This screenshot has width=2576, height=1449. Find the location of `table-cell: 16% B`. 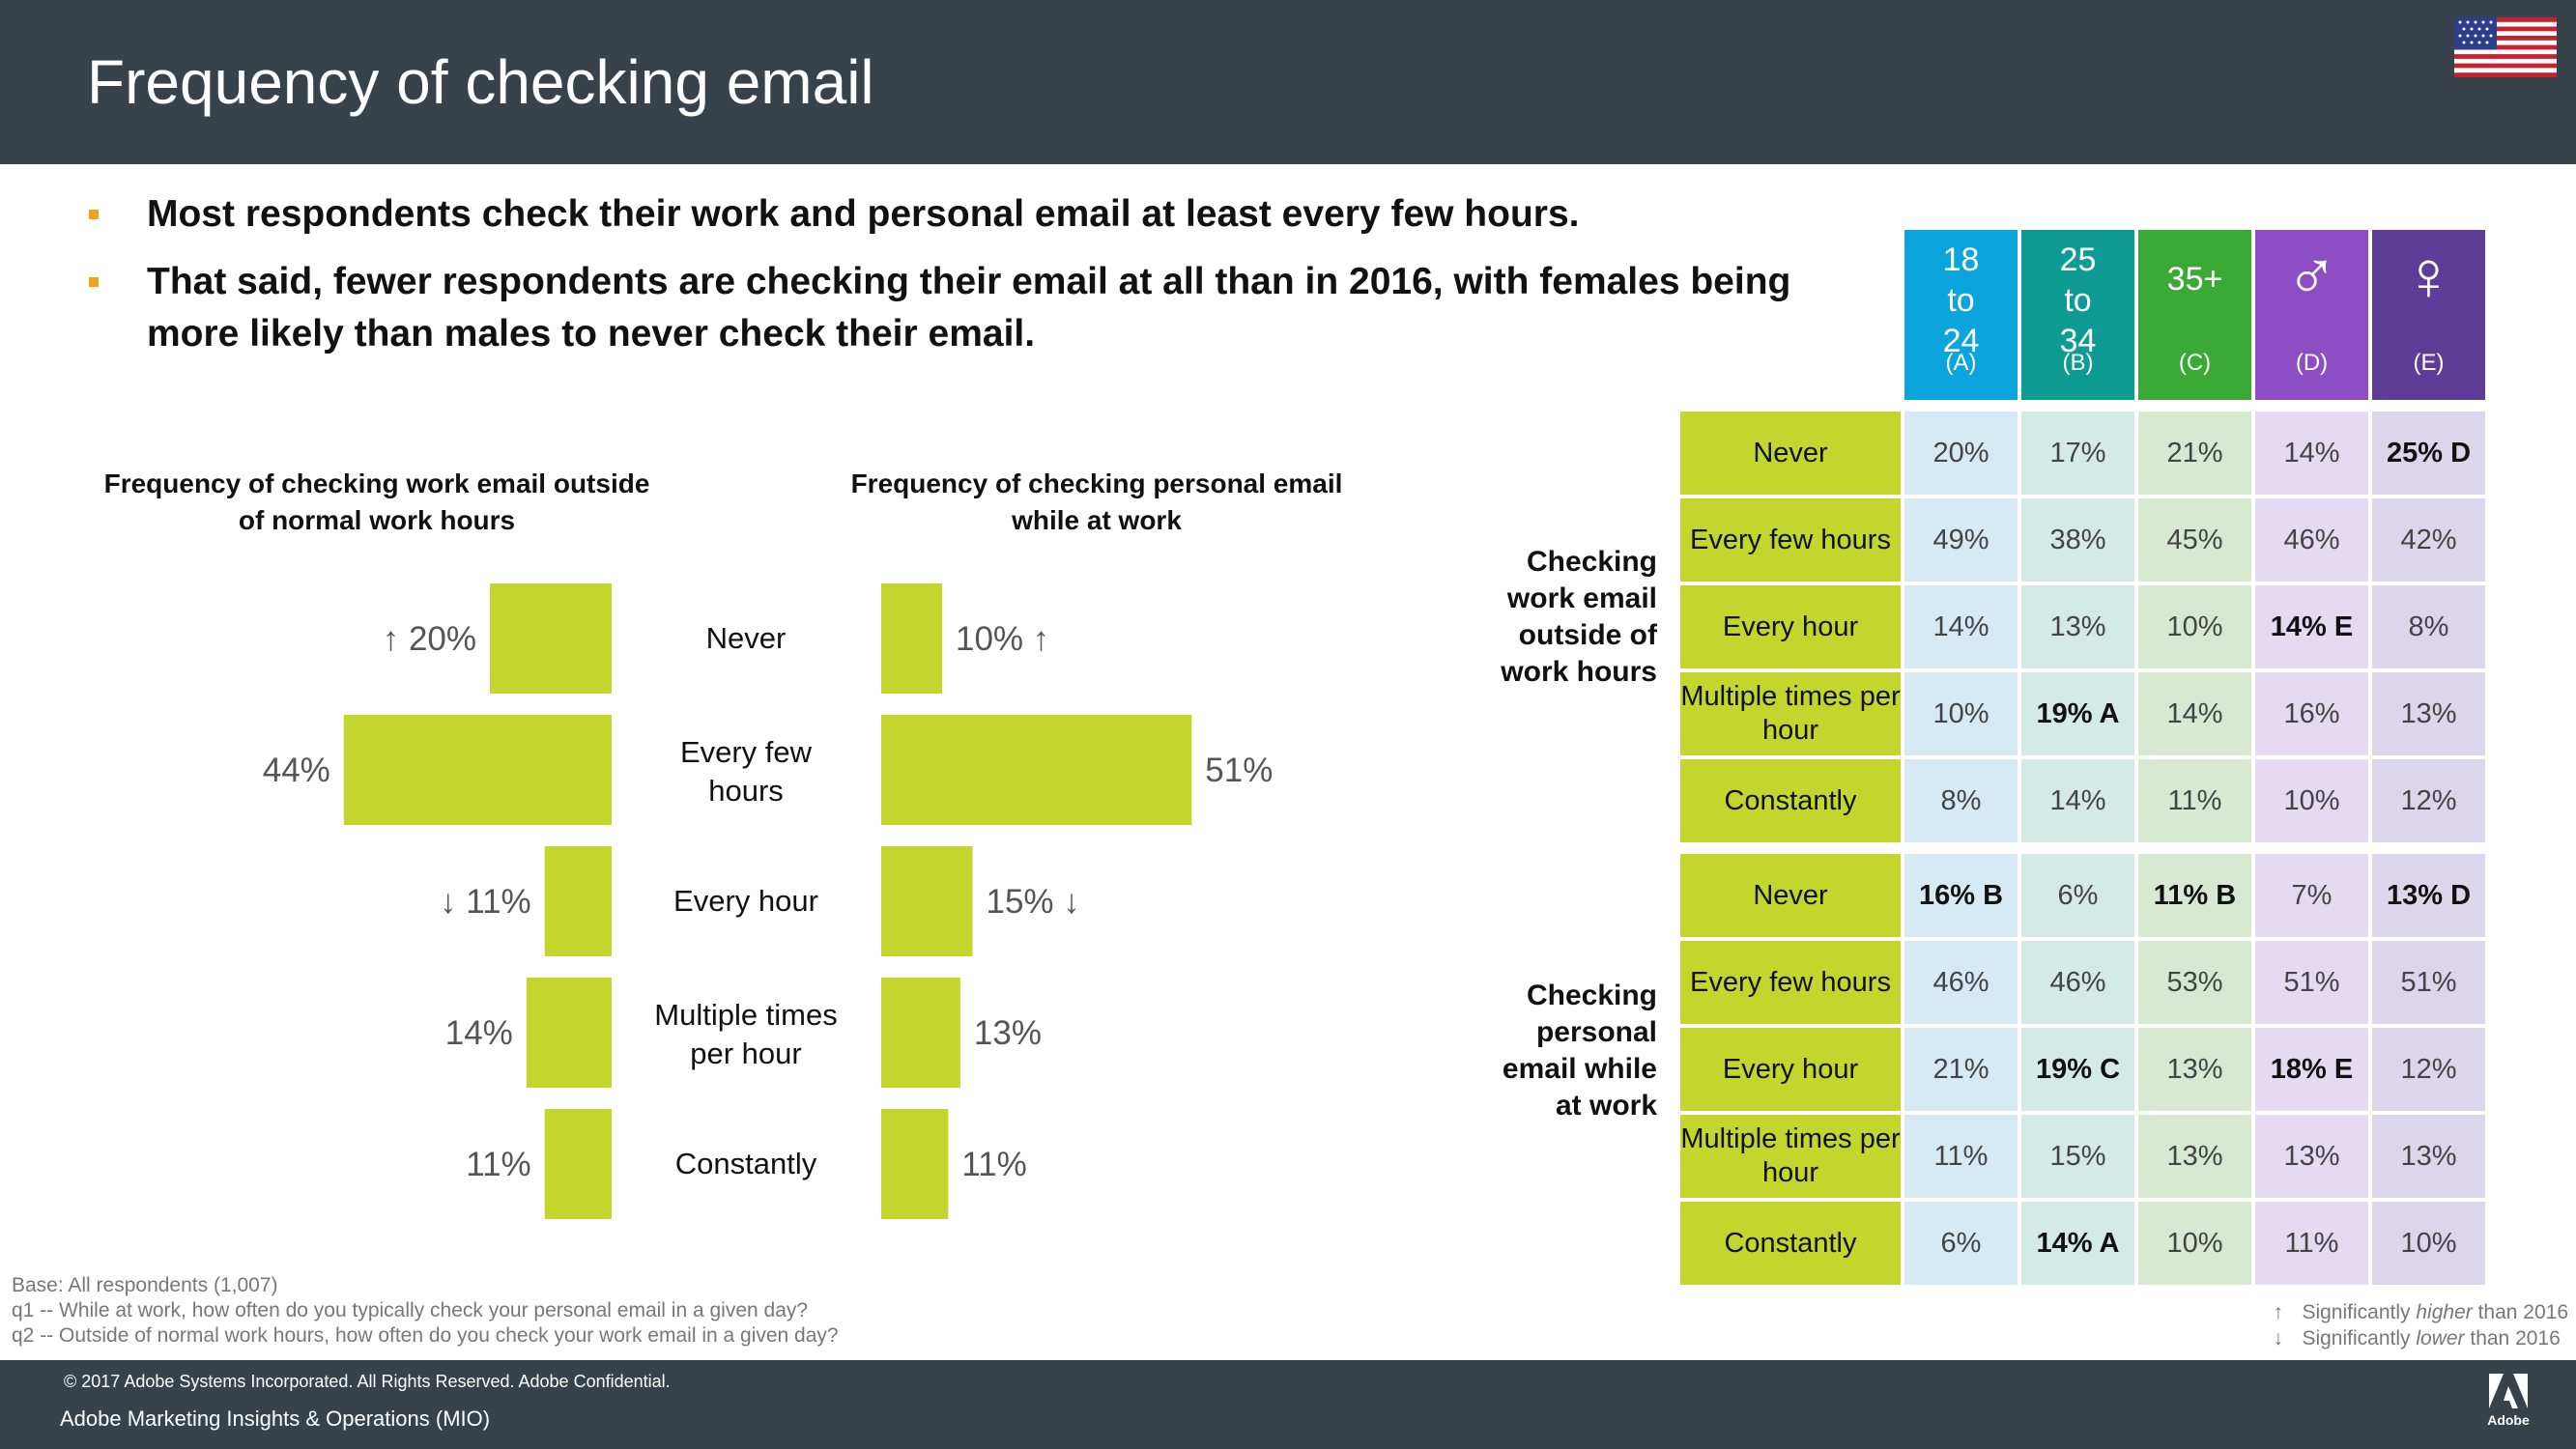

table-cell: 16% B is located at coordinates (1961, 895).